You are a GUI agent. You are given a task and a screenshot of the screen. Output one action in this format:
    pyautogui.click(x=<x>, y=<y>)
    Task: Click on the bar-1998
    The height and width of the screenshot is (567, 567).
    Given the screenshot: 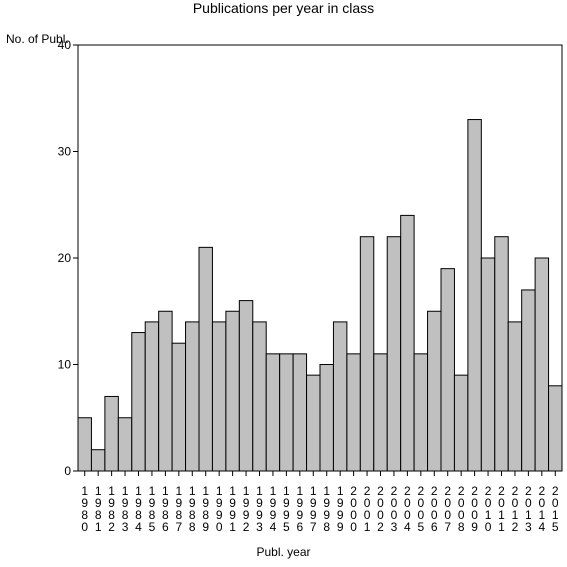 What is the action you would take?
    pyautogui.click(x=326, y=418)
    